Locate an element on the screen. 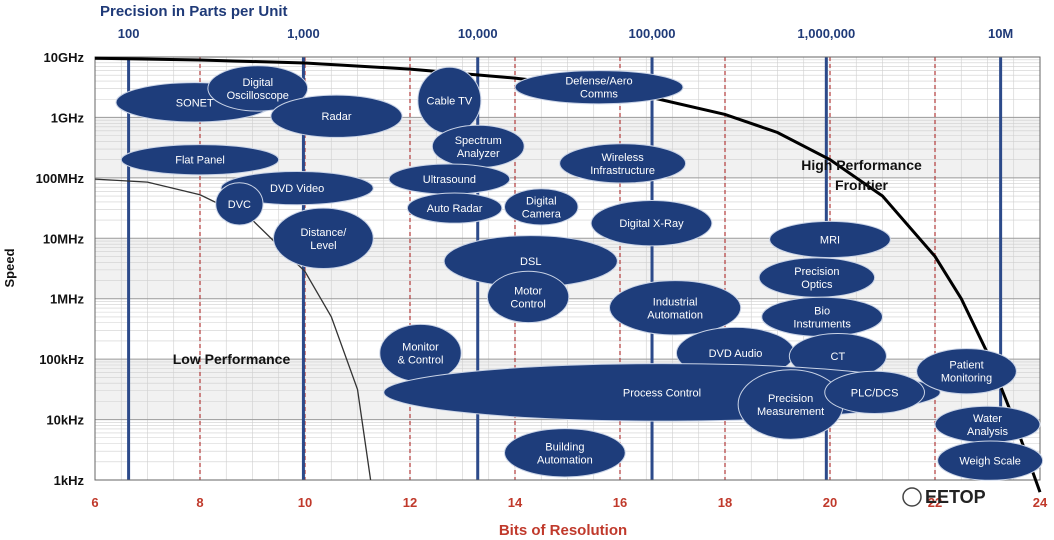 Image resolution: width=1054 pixels, height=540 pixels. bubble-label: Precision is located at coordinates (816, 272).